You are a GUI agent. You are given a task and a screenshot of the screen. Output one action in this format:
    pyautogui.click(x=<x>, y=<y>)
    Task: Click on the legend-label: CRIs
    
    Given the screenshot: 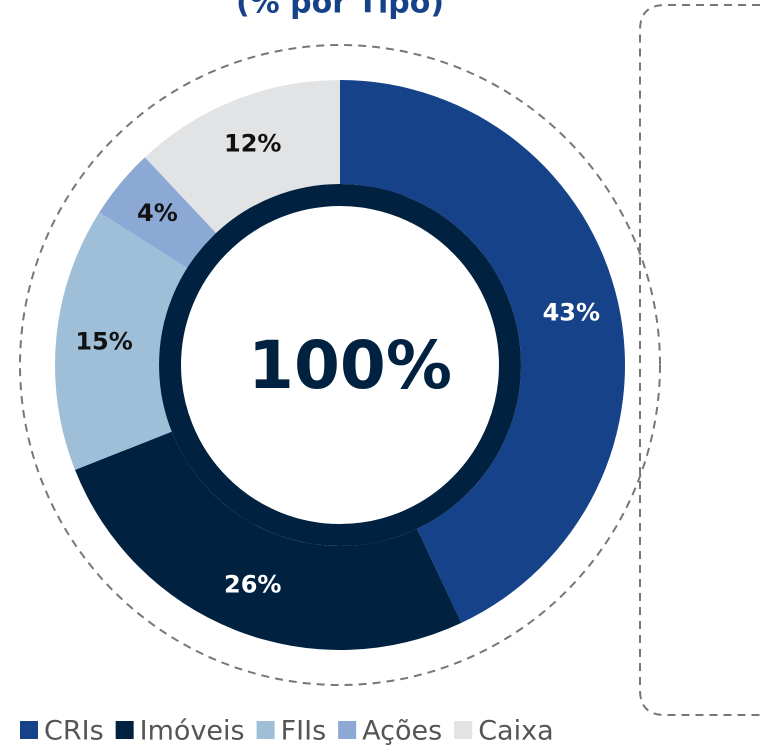 What is the action you would take?
    pyautogui.click(x=74, y=731)
    